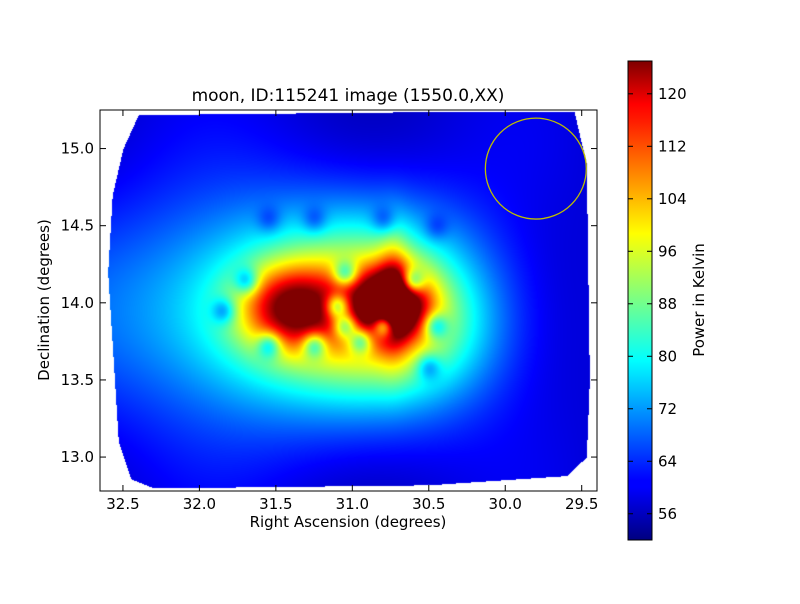 This screenshot has width=800, height=604. I want to click on colorbar-axis: 56 64 72 80 88 96 104 112 120, so click(657, 304).